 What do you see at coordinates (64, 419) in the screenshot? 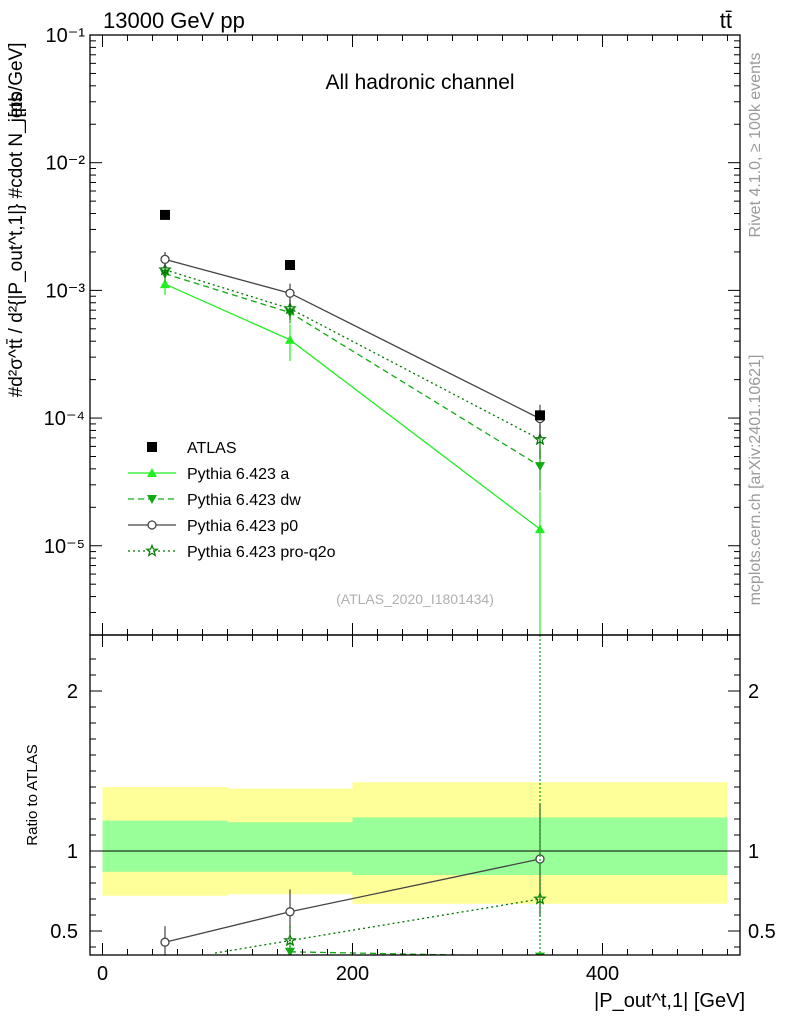
I see `main-y-tick-label: 10⁻⁴` at bounding box center [64, 419].